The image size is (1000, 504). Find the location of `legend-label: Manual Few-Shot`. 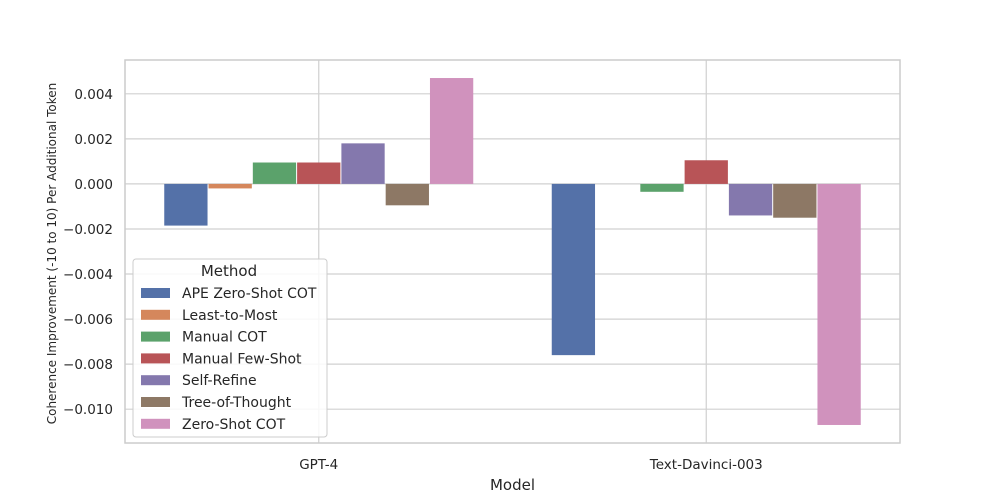

legend-label: Manual Few-Shot is located at coordinates (242, 359).